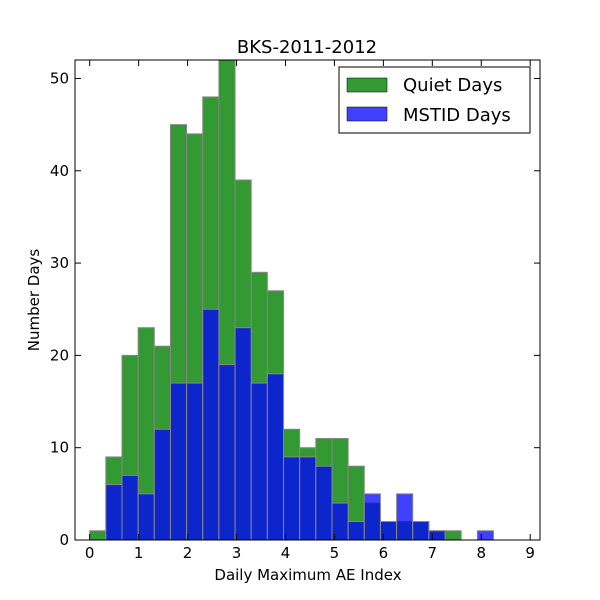 The image size is (600, 600). I want to click on x-tick-label: 3, so click(237, 553).